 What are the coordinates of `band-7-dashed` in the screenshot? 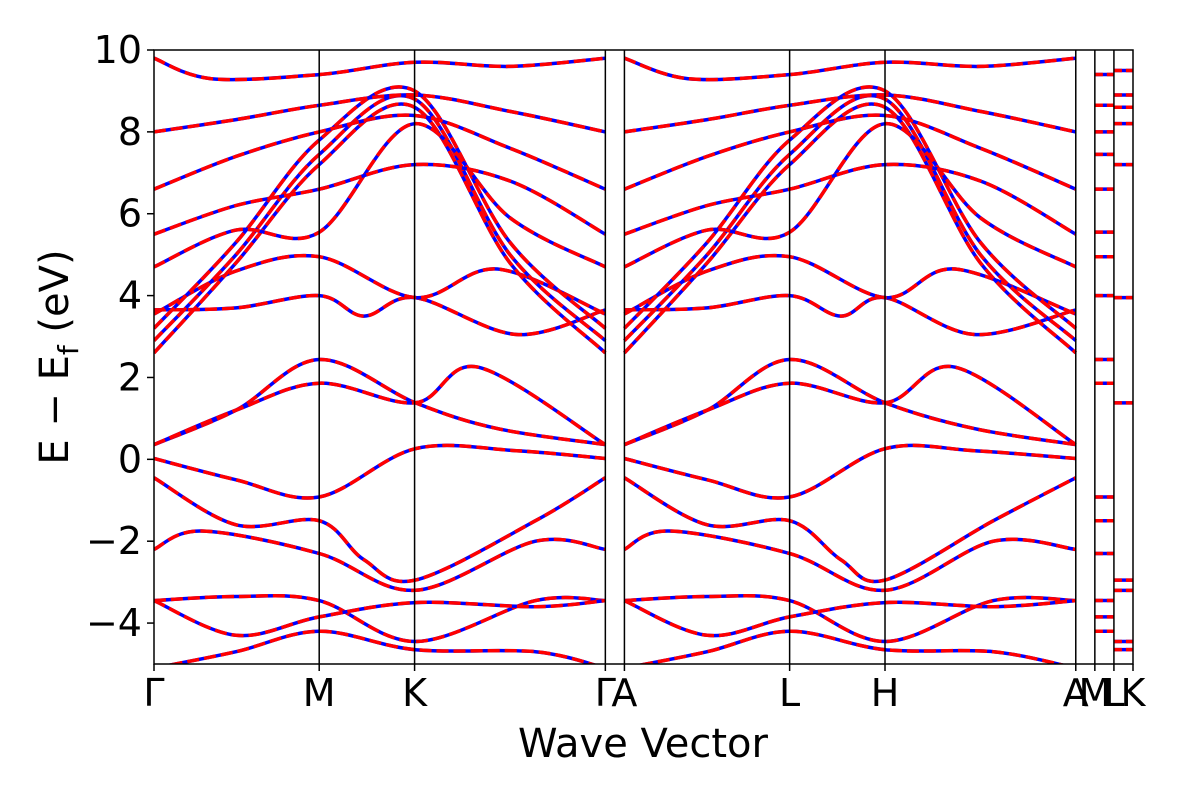 It's located at (382, 646).